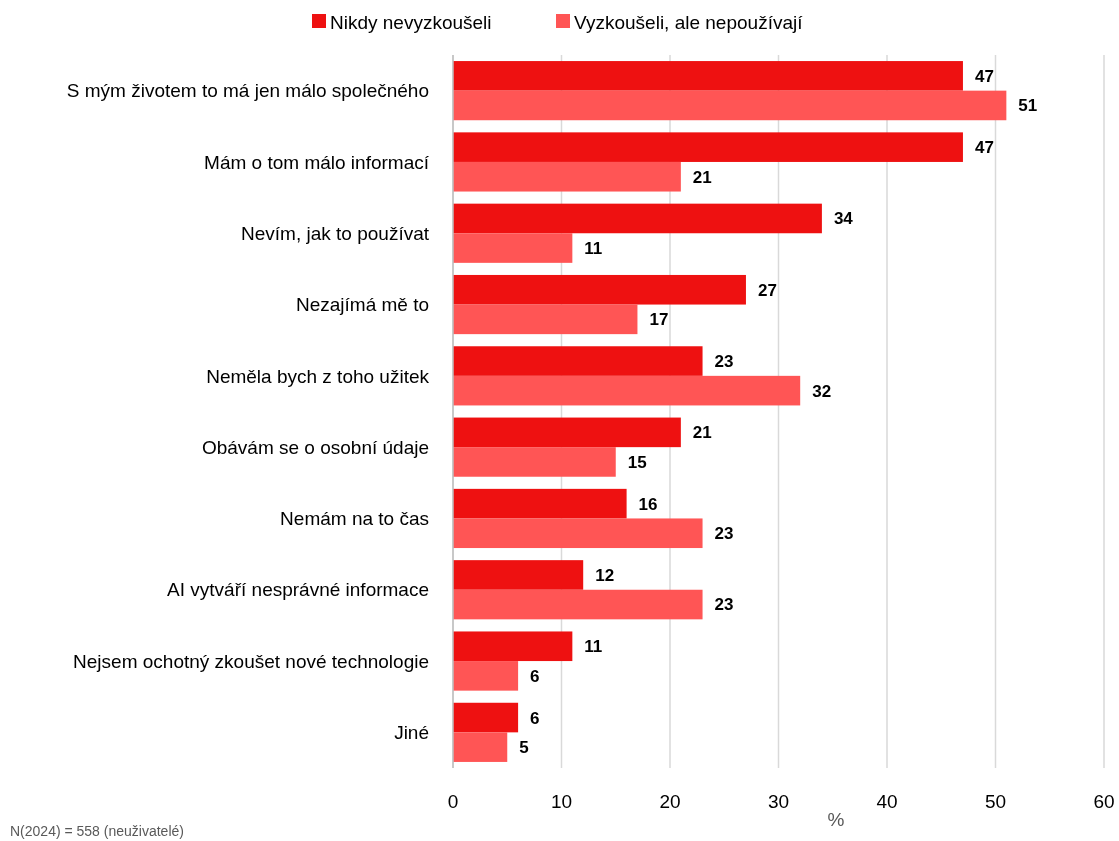 The width and height of the screenshot is (1119, 841). What do you see at coordinates (689, 22) in the screenshot?
I see `legend-label: Vyzkoušeli, ale nepoužívají` at bounding box center [689, 22].